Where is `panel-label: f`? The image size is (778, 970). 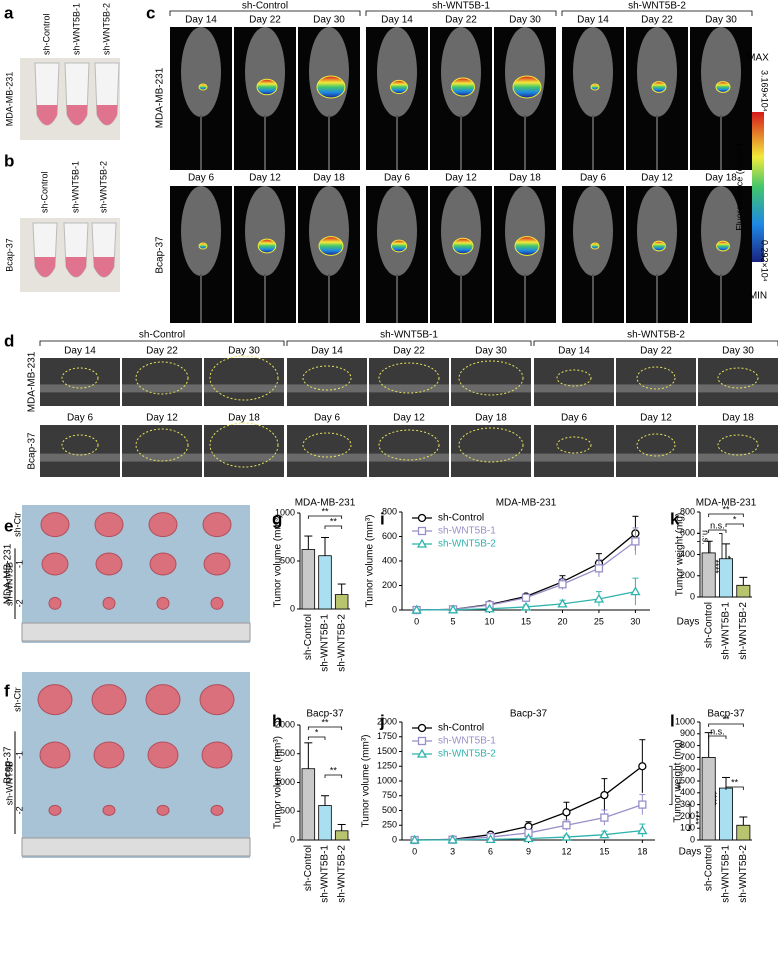 panel-label: f is located at coordinates (7, 690).